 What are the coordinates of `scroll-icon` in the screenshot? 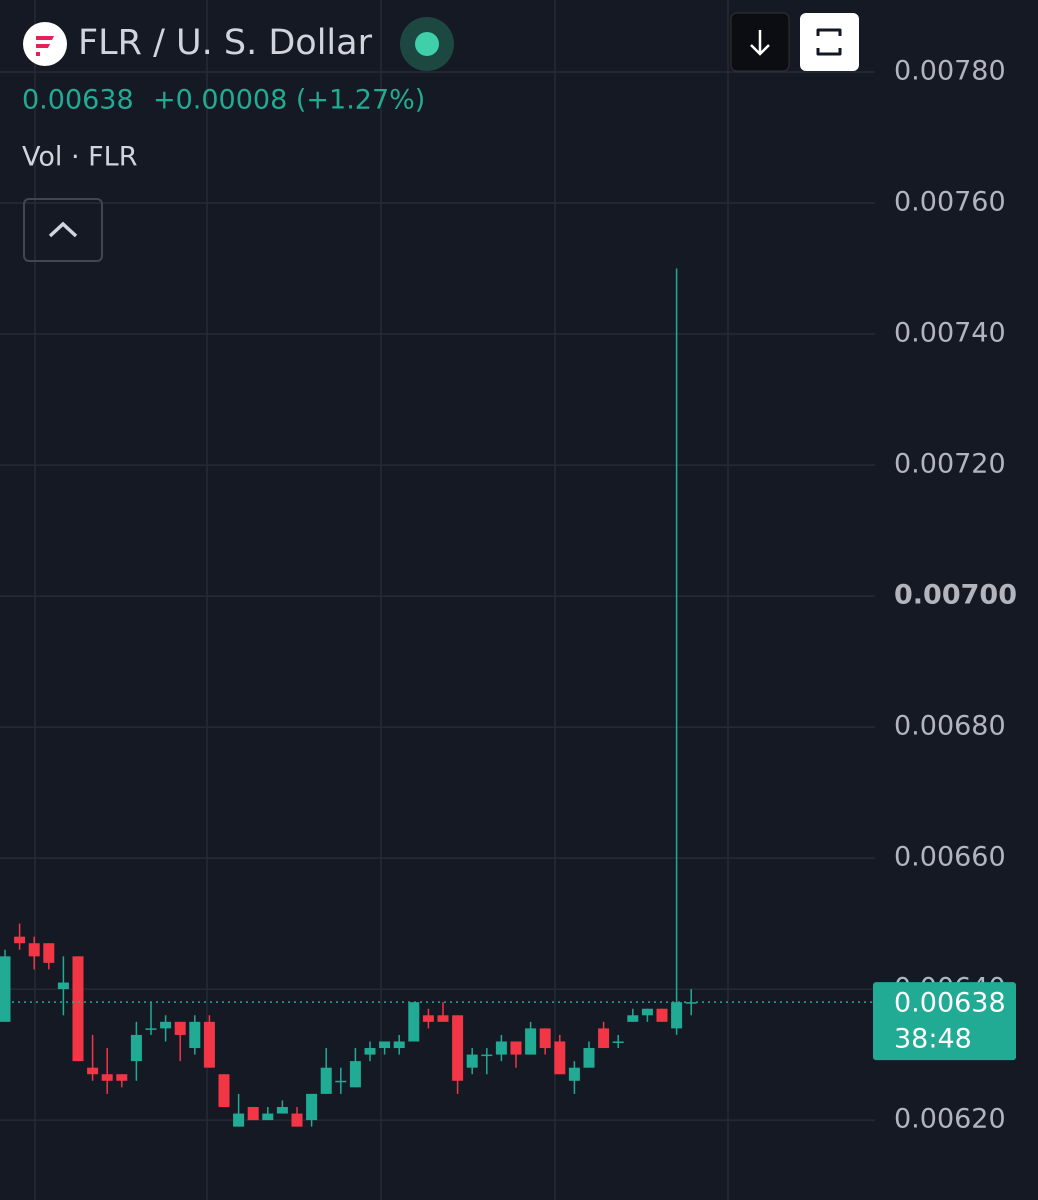 It's located at (760, 43).